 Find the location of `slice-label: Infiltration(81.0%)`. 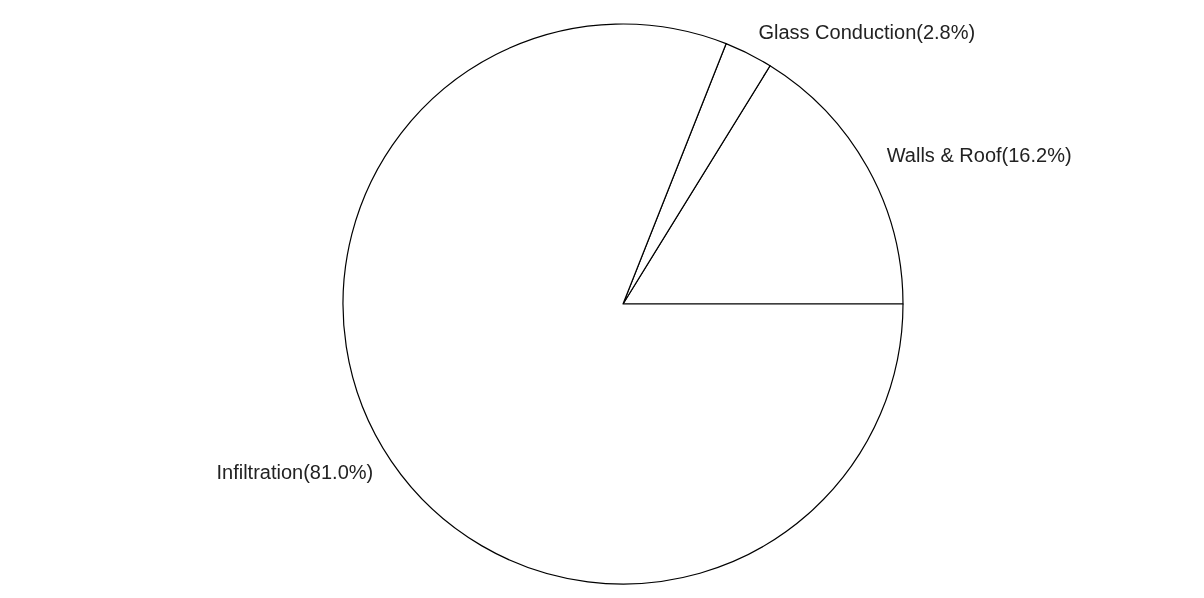

slice-label: Infiltration(81.0%) is located at coordinates (295, 472).